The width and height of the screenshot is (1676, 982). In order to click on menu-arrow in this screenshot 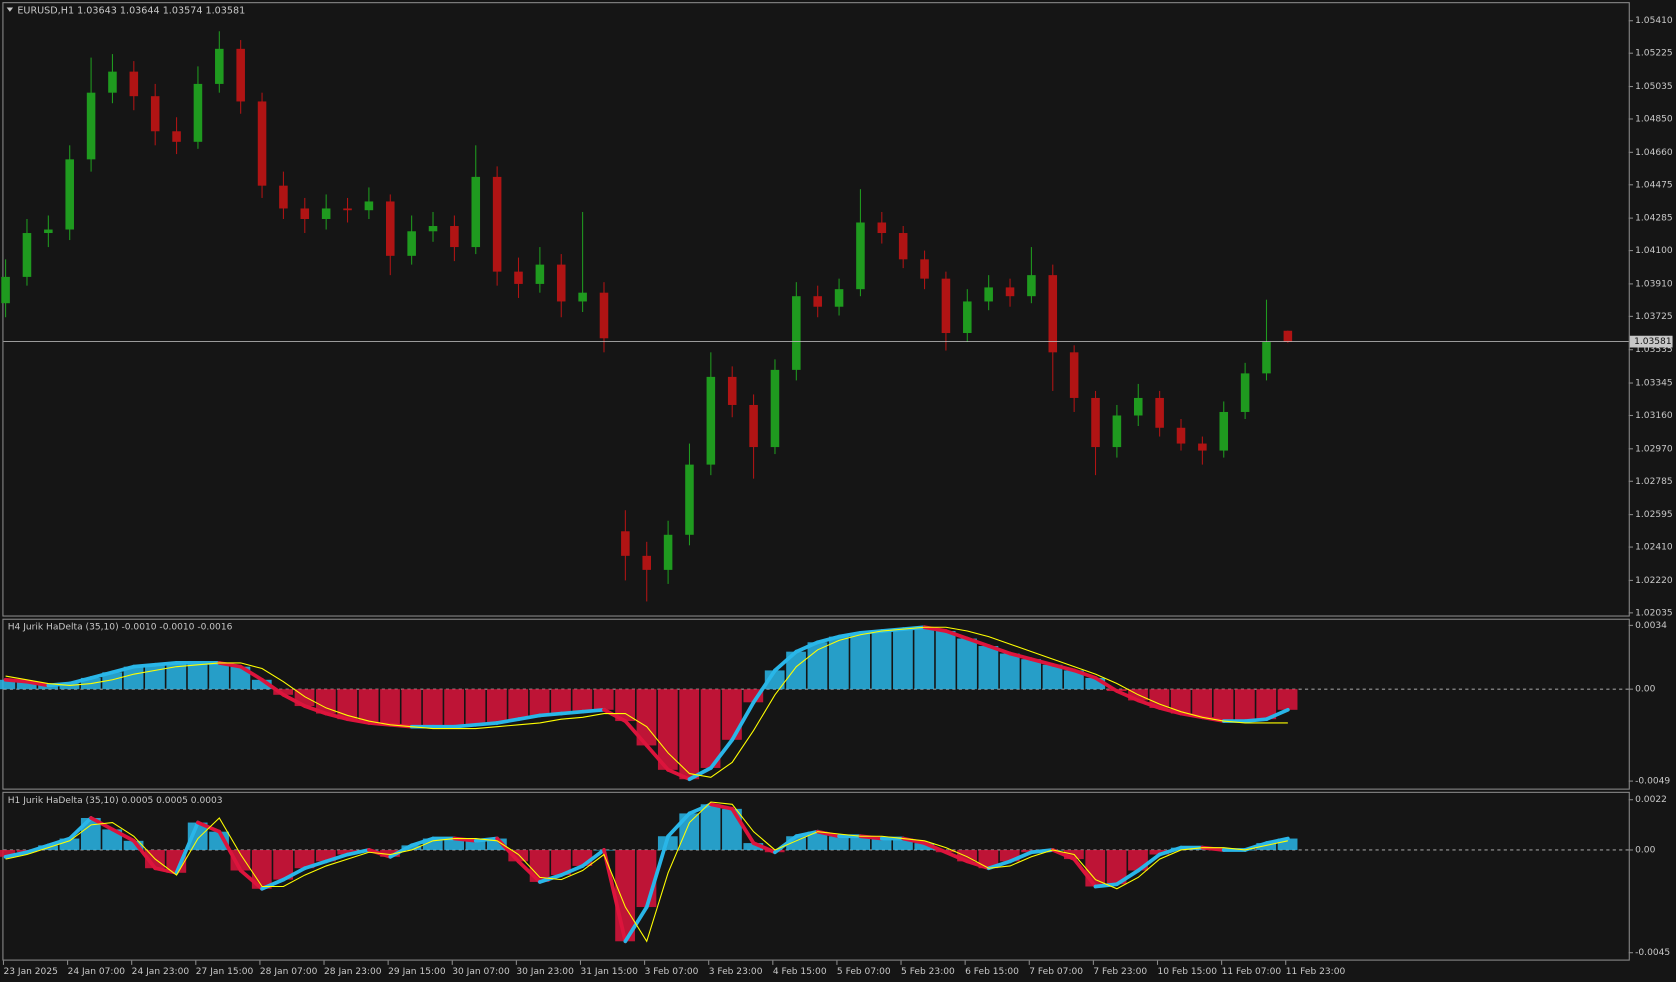, I will do `click(10, 9)`.